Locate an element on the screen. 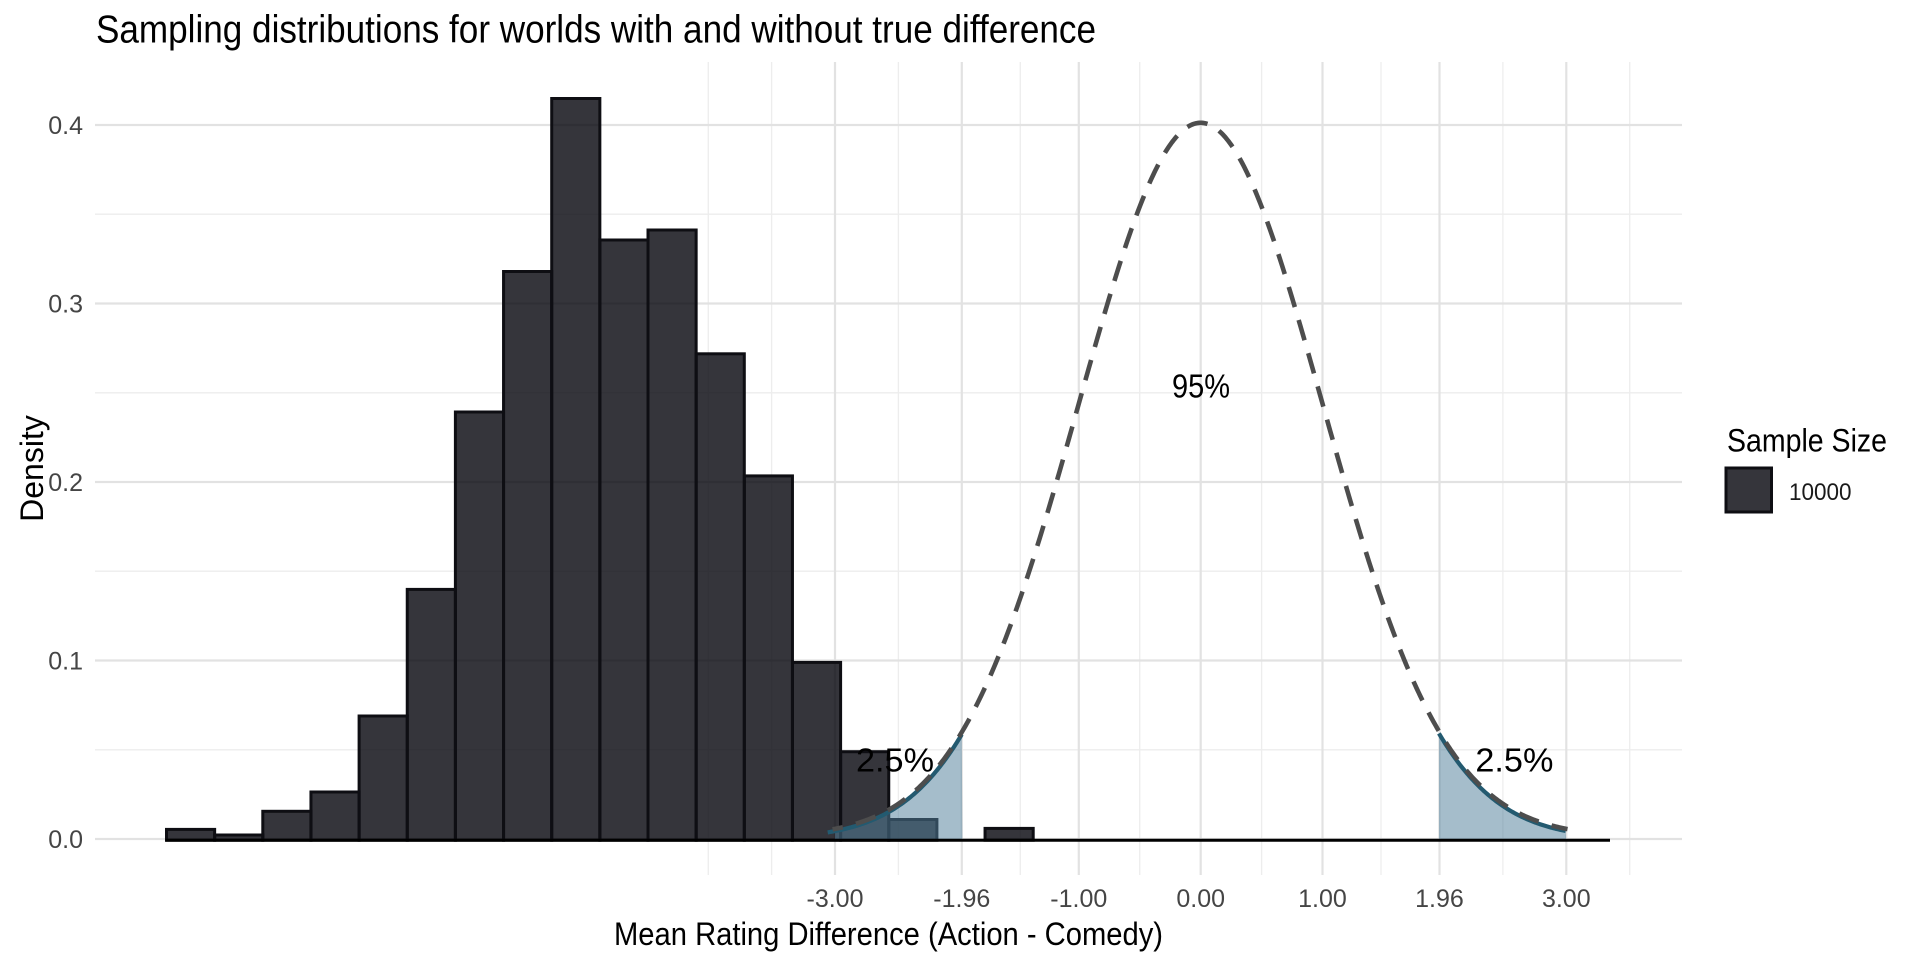  svg-text: 0.1 is located at coordinates (65, 661).